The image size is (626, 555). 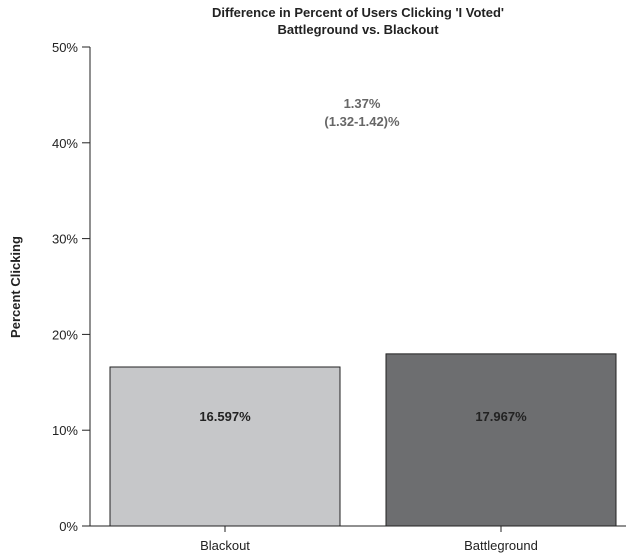 I want to click on y-axis-title: Percent Clicking, so click(x=15, y=287).